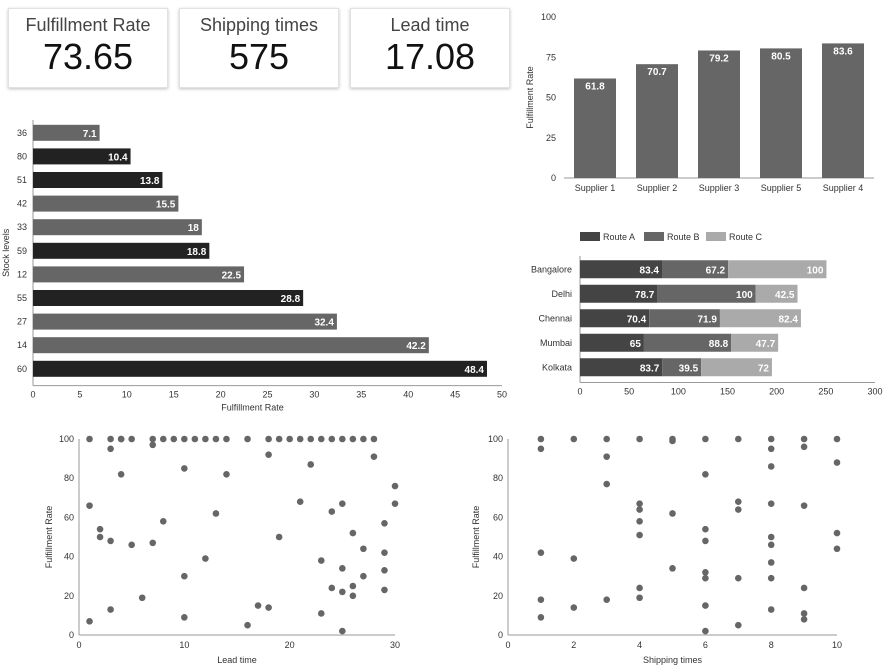 The image size is (890, 666). I want to click on data-label: 47.7, so click(766, 344).